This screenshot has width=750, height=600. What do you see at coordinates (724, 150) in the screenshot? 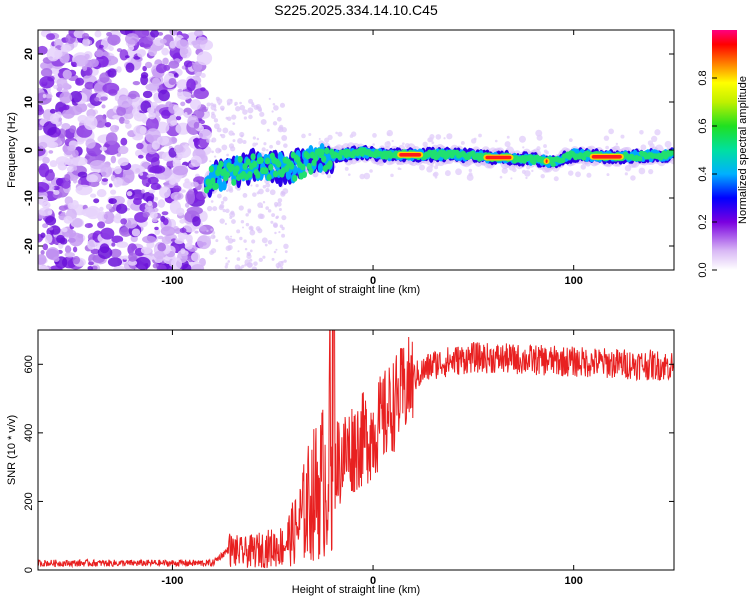
I see `colorbar-gradient` at bounding box center [724, 150].